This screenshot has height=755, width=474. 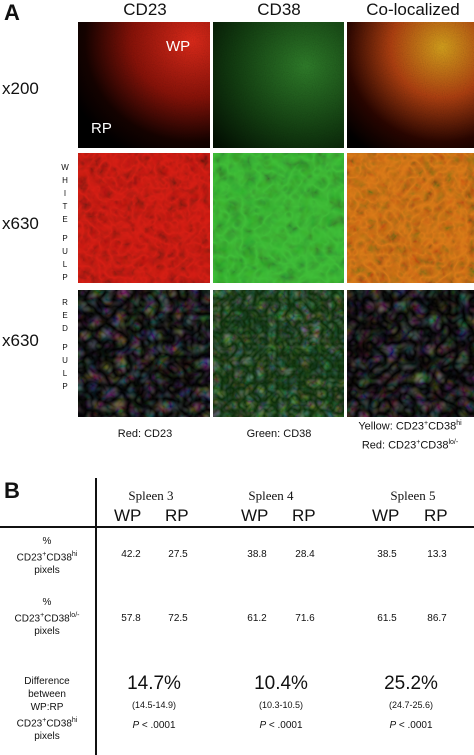 I want to click on row-label-hi: % CD23+CD38hi pixels, so click(x=47, y=556).